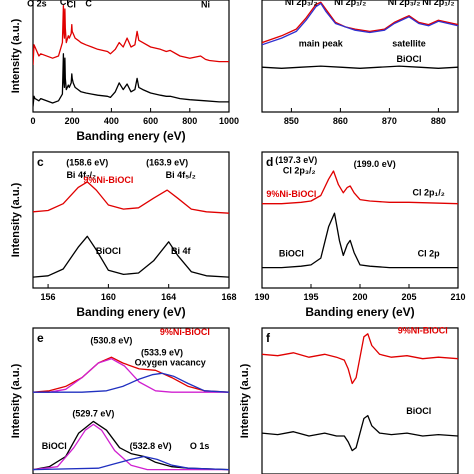  I want to click on x-tick-label: 600, so click(150, 121).